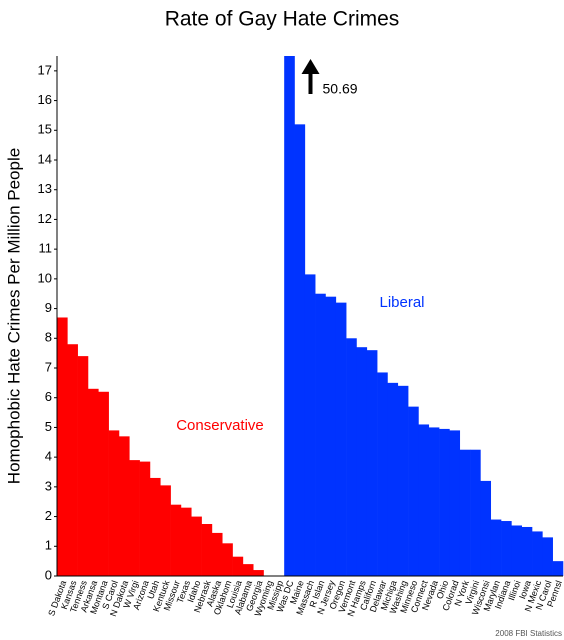 The height and width of the screenshot is (640, 564). What do you see at coordinates (45, 158) in the screenshot?
I see `y-tick-label: 14` at bounding box center [45, 158].